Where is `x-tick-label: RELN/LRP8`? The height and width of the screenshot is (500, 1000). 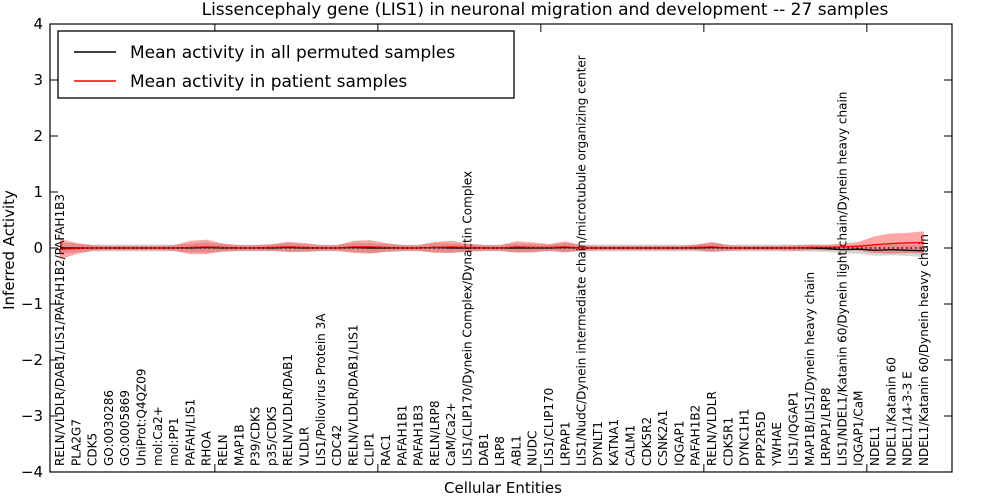 x-tick-label: RELN/LRP8 is located at coordinates (435, 433).